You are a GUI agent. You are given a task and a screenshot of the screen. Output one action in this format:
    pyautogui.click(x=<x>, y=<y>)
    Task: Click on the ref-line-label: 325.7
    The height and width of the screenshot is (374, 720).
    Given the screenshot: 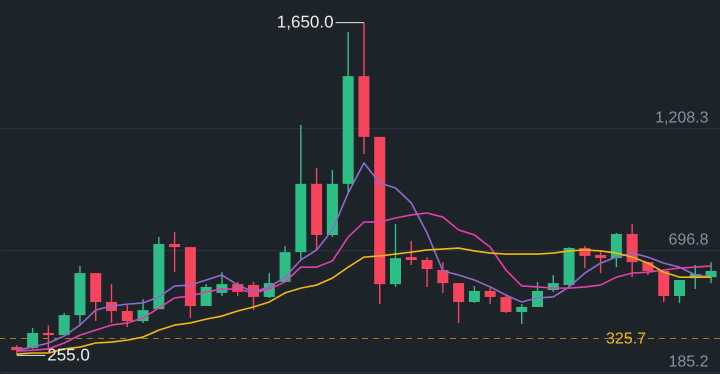 What is the action you would take?
    pyautogui.click(x=626, y=339)
    